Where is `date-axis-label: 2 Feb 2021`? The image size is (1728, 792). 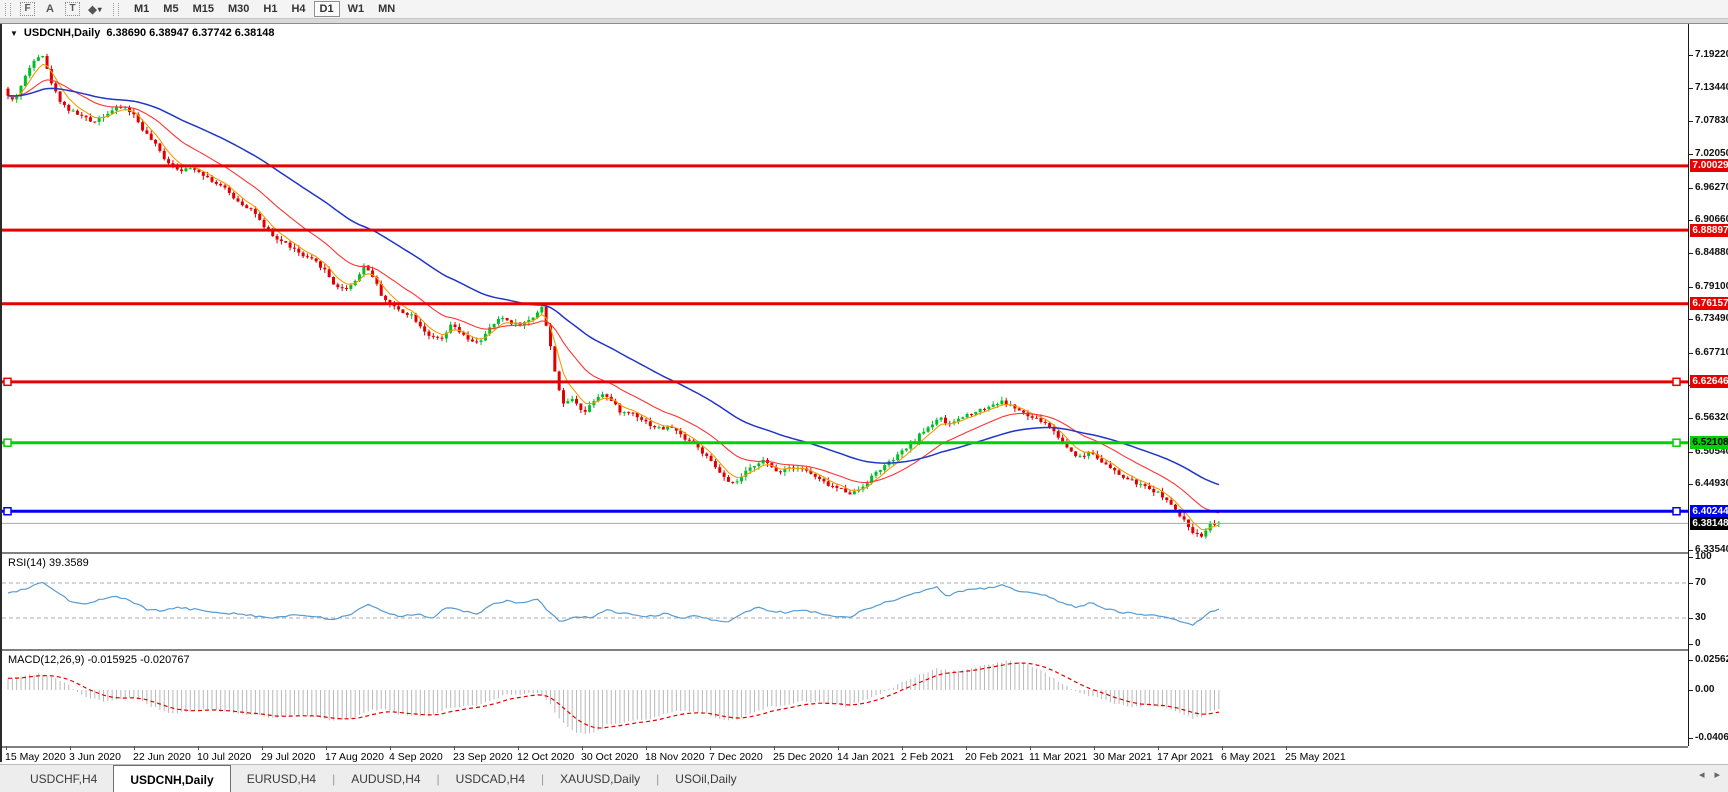 date-axis-label: 2 Feb 2021 is located at coordinates (928, 757).